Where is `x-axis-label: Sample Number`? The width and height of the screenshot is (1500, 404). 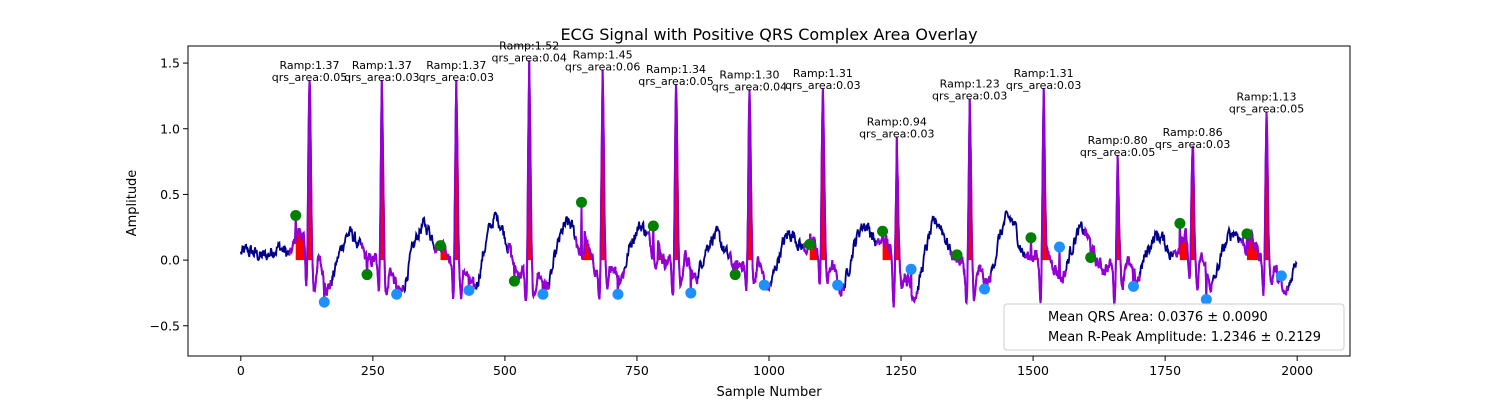
x-axis-label: Sample Number is located at coordinates (769, 392).